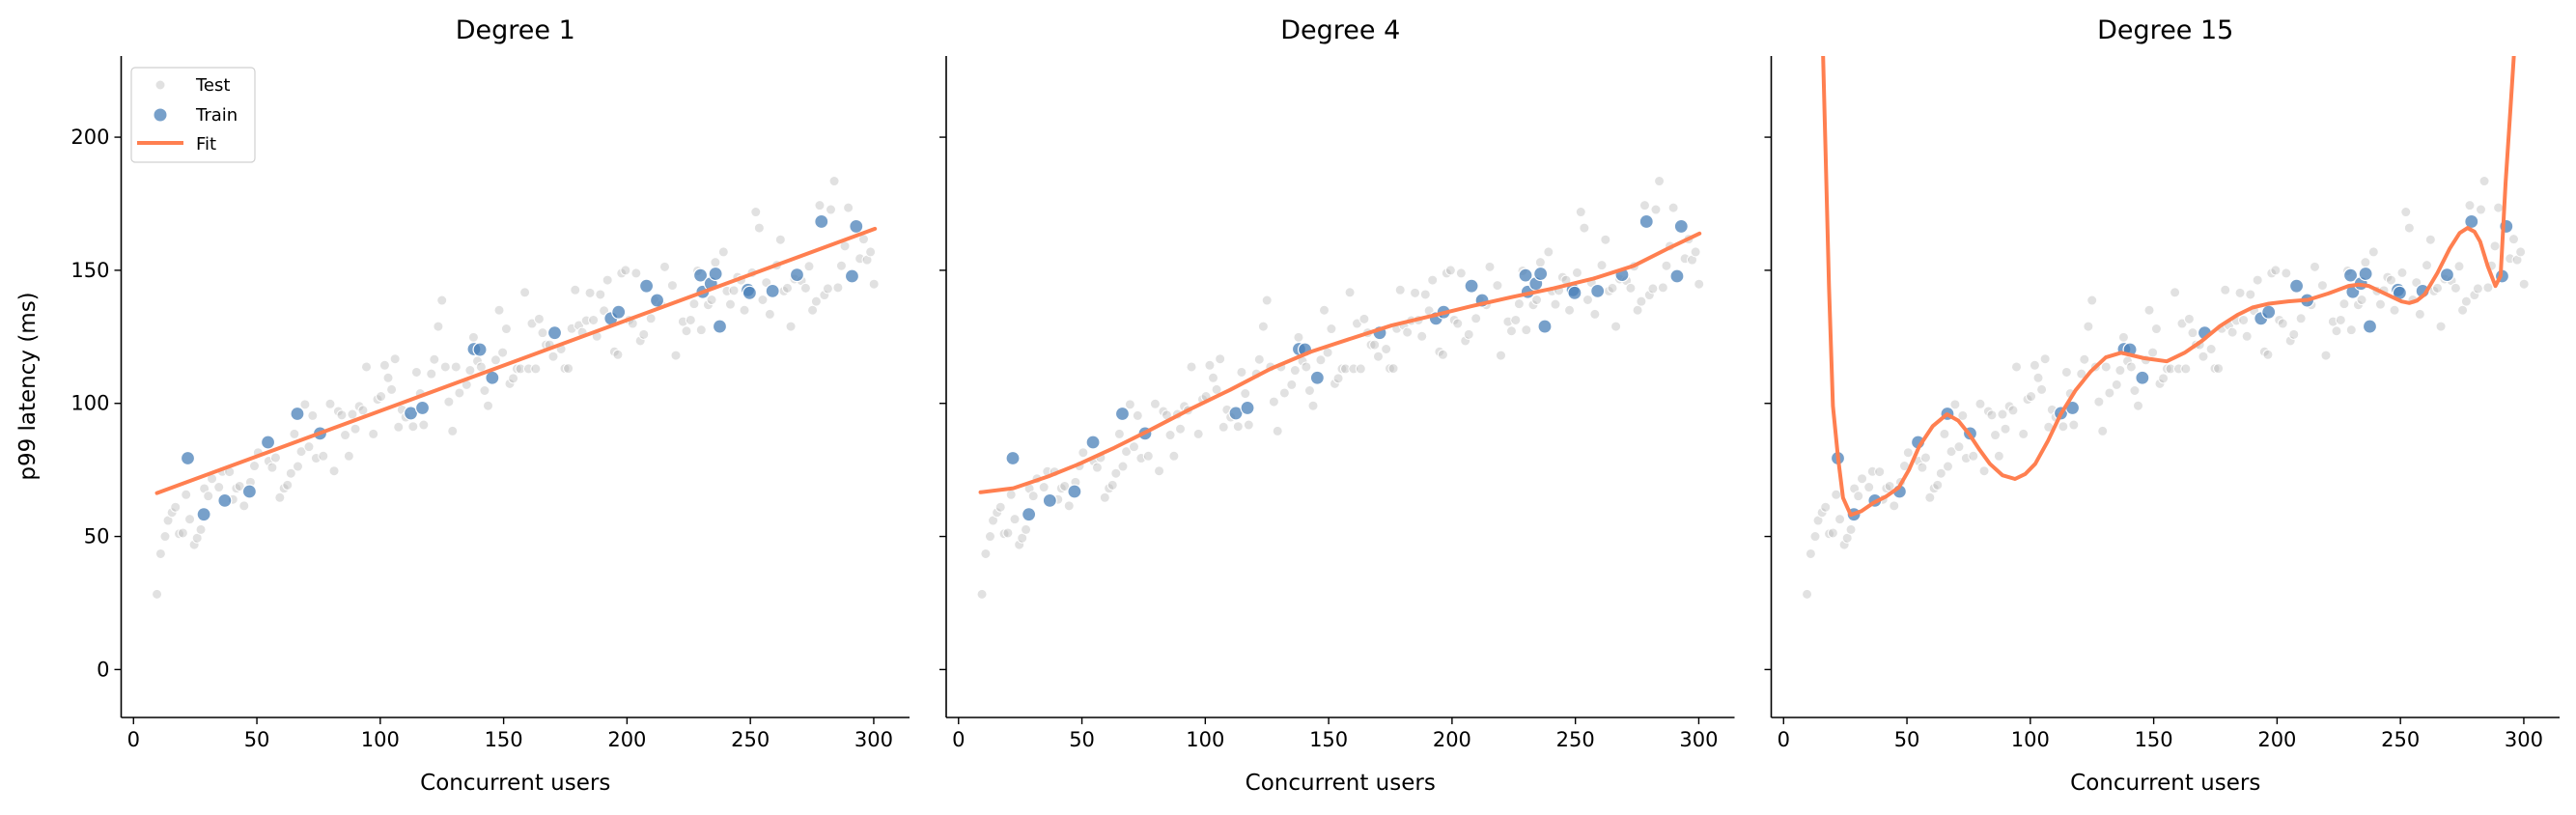 Image resolution: width=2576 pixels, height=815 pixels. What do you see at coordinates (90, 270) in the screenshot?
I see `y-tick-label: 150` at bounding box center [90, 270].